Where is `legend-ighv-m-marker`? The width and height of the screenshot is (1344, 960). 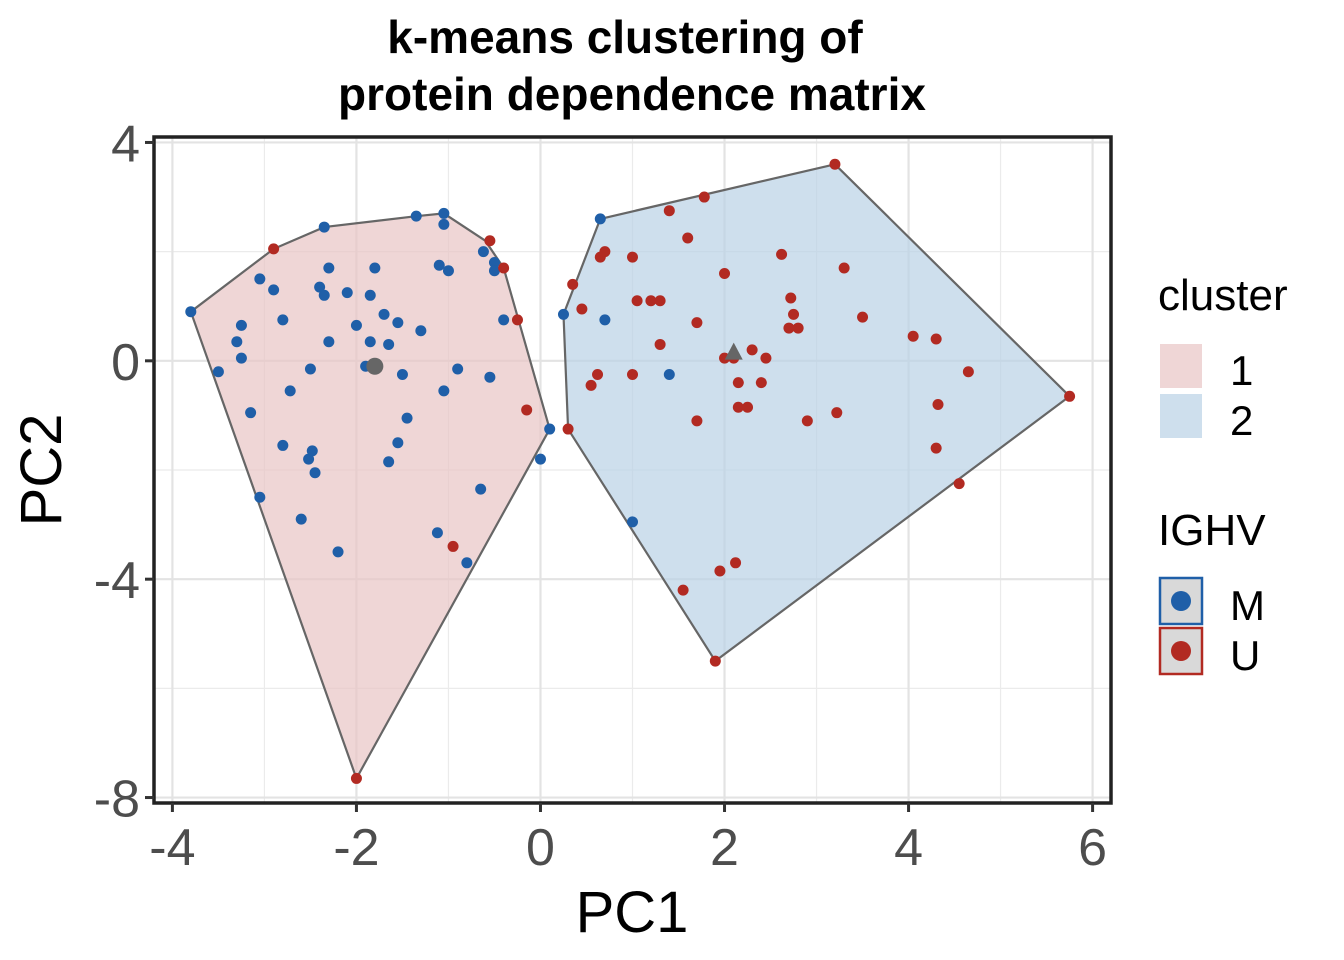 legend-ighv-m-marker is located at coordinates (1181, 601).